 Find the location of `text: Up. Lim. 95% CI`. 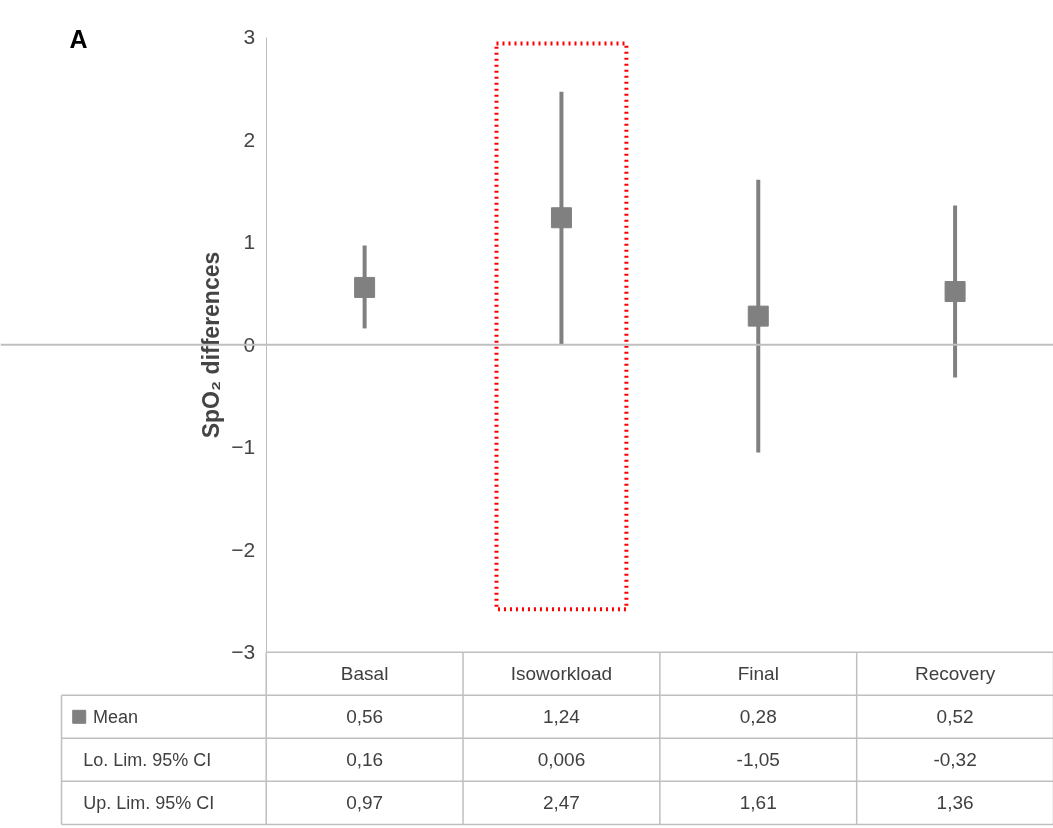

text: Up. Lim. 95% CI is located at coordinates (149, 802).